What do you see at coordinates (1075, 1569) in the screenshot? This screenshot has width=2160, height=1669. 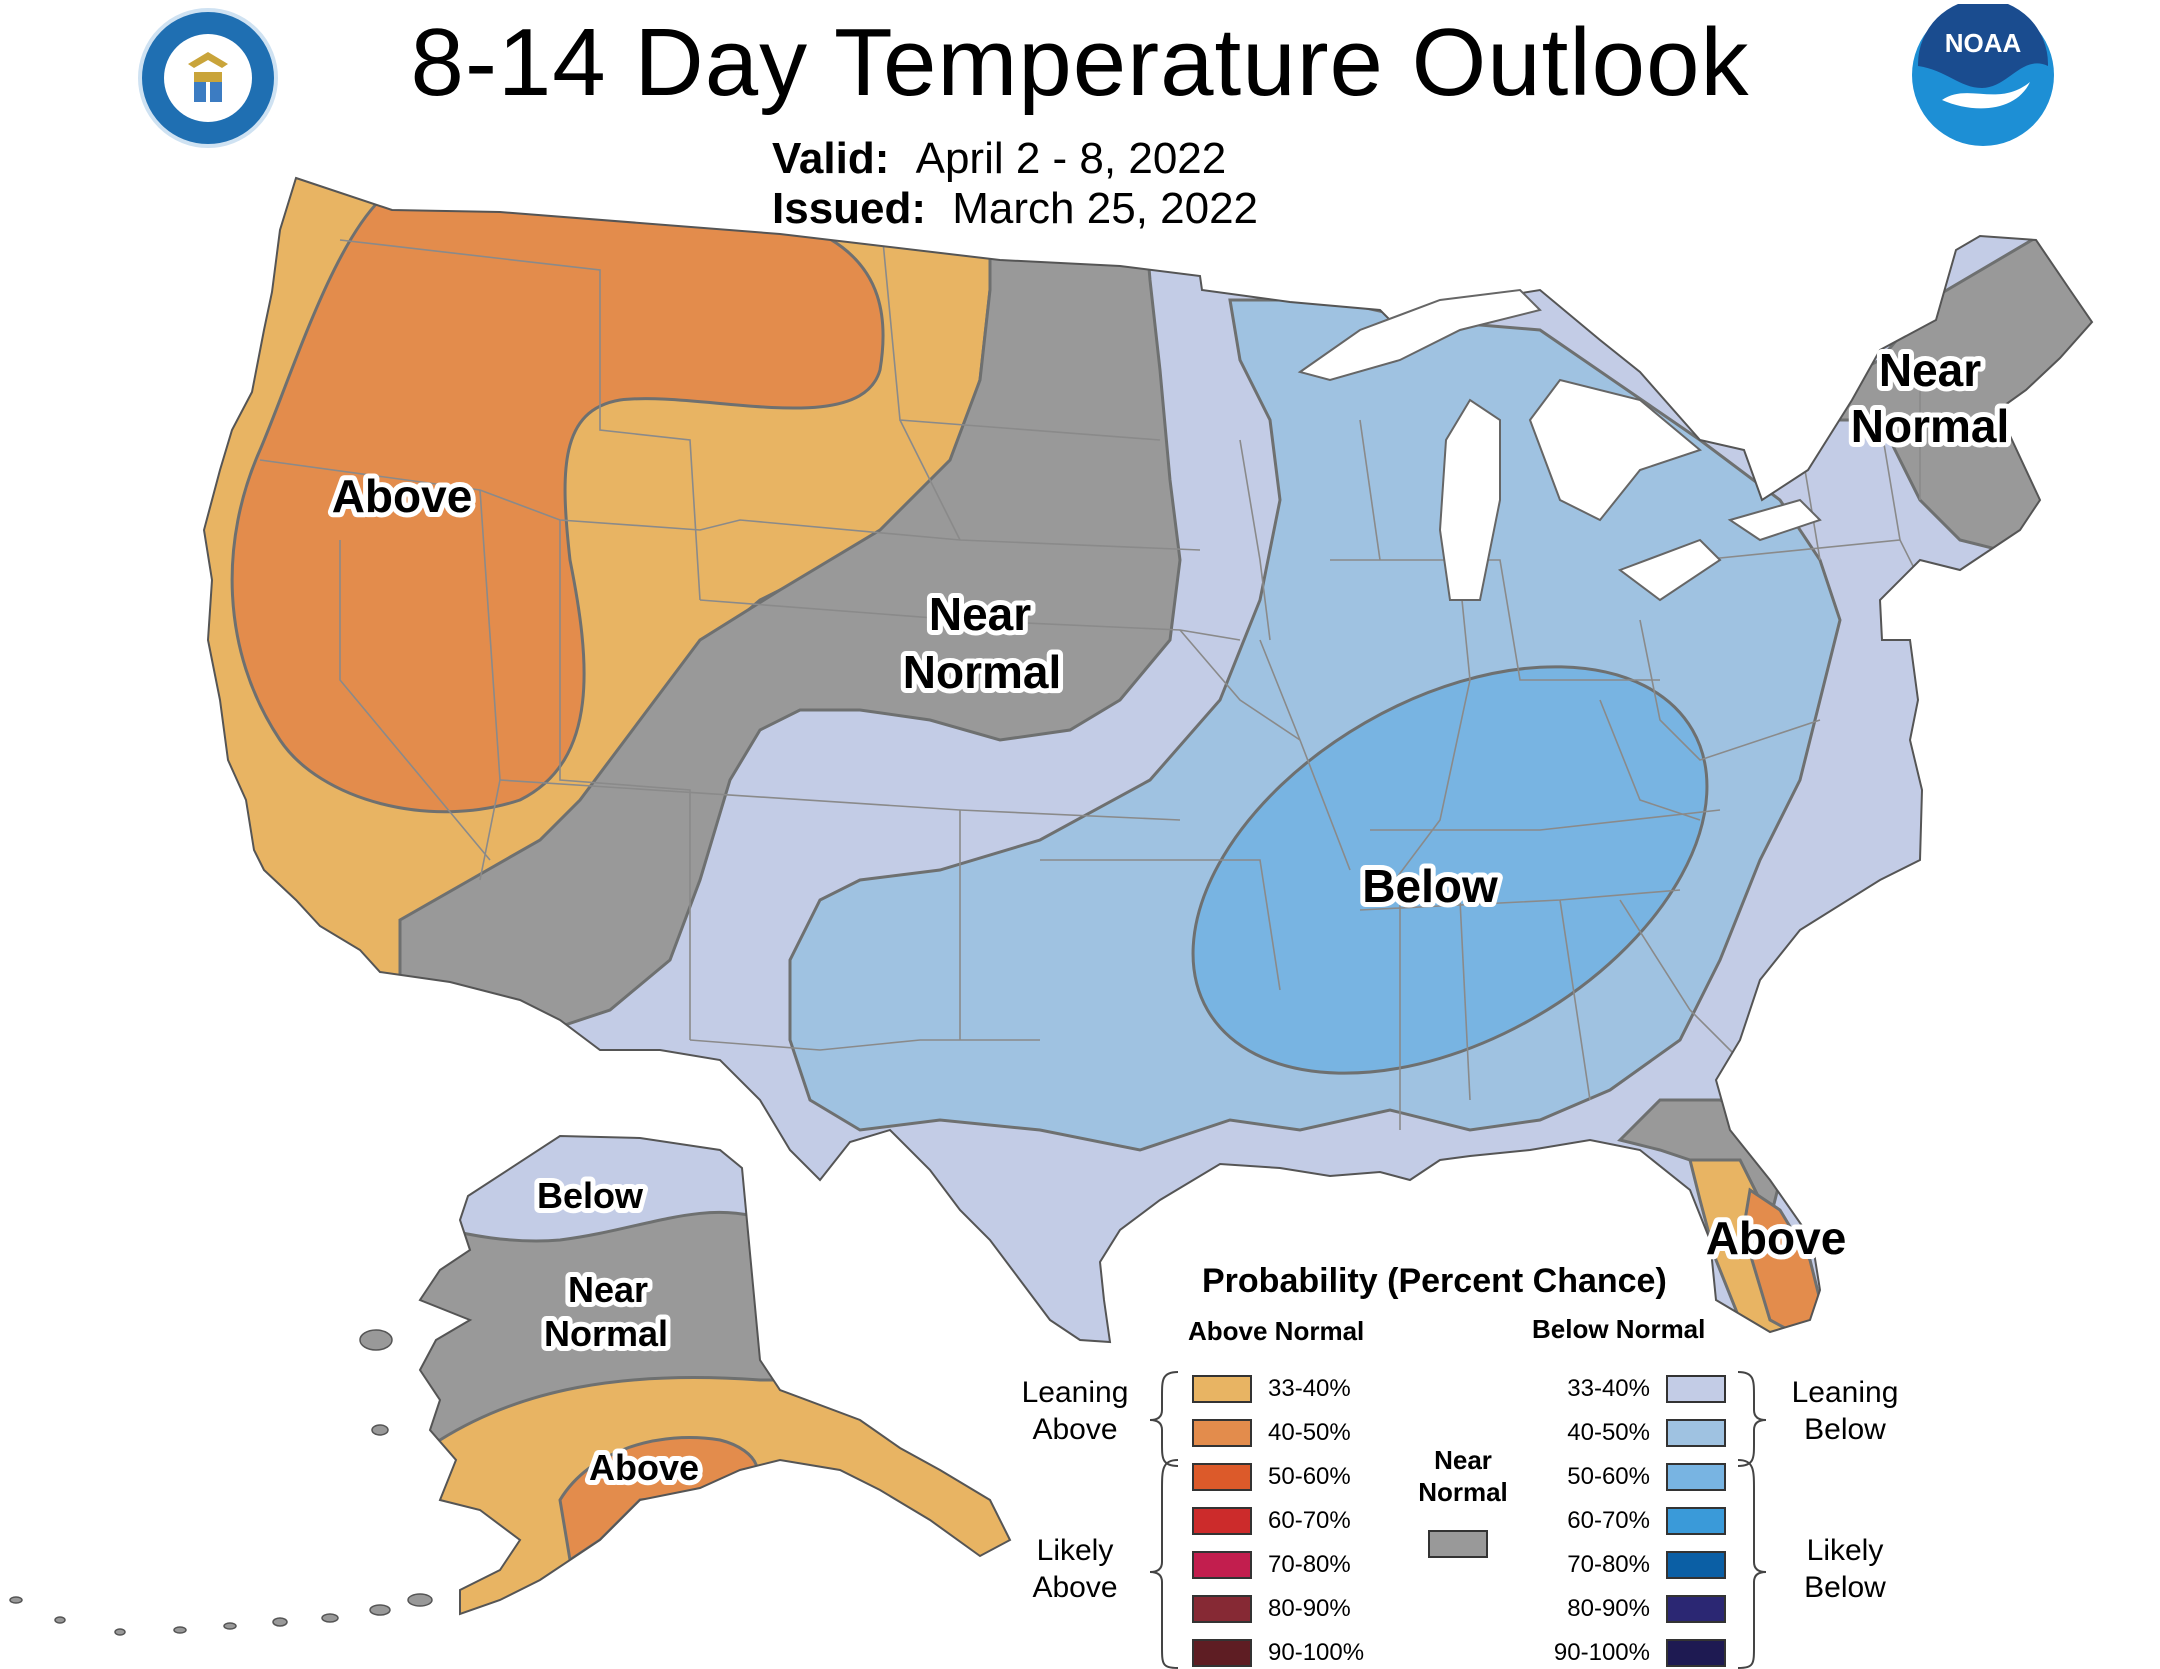 I see `label-likely-above: Likely Above` at bounding box center [1075, 1569].